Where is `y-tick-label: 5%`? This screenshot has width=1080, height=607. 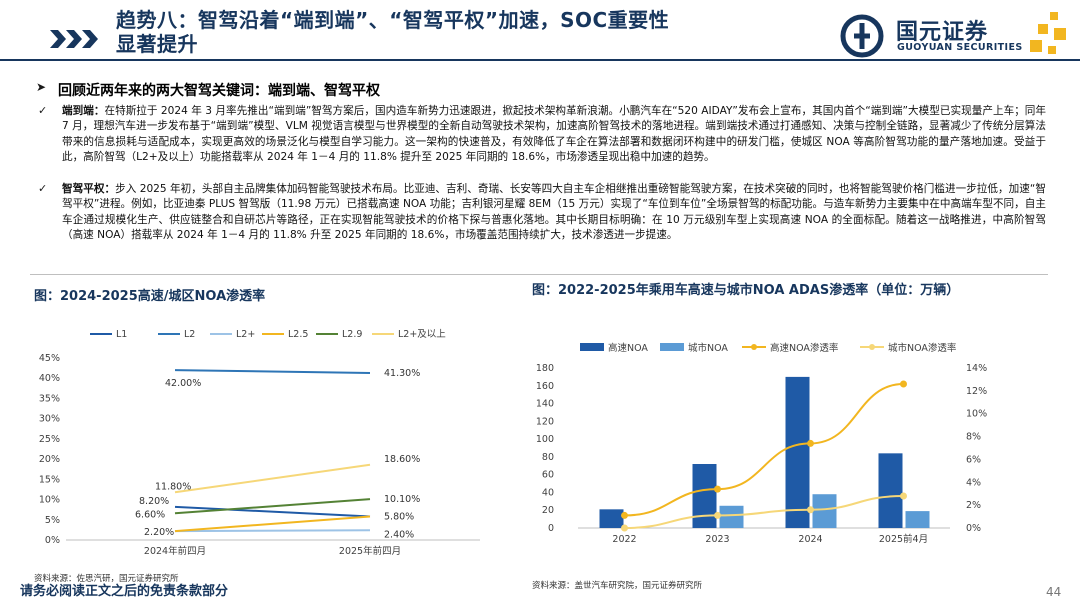 y-tick-label: 5% is located at coordinates (52, 520).